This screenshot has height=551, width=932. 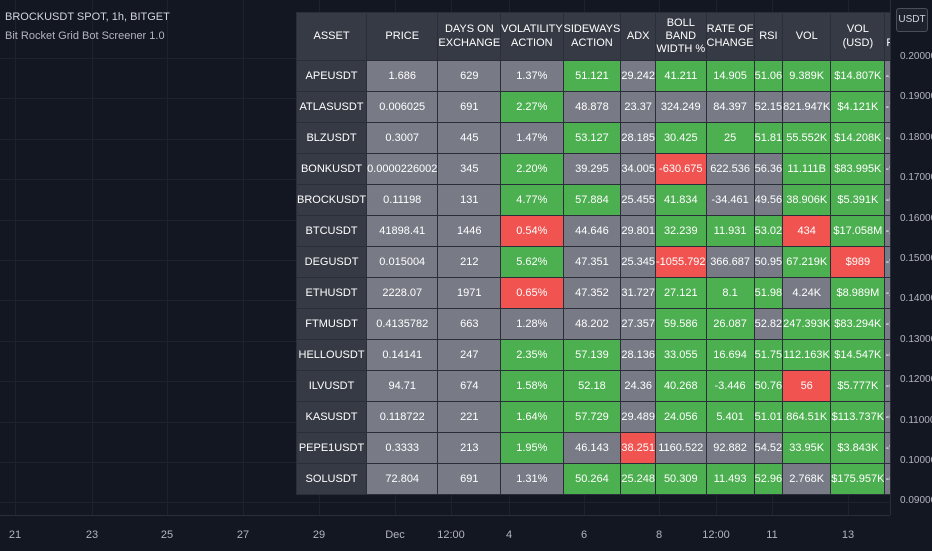 I want to click on column-header: RATE OF CHANGE, so click(x=730, y=37).